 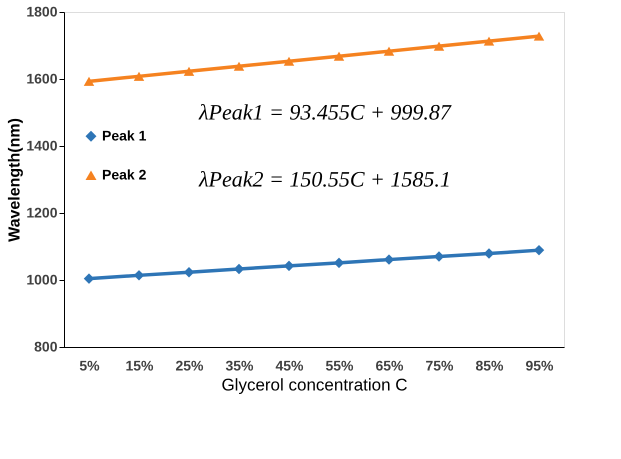 What do you see at coordinates (139, 366) in the screenshot?
I see `x-tick-label: 15%` at bounding box center [139, 366].